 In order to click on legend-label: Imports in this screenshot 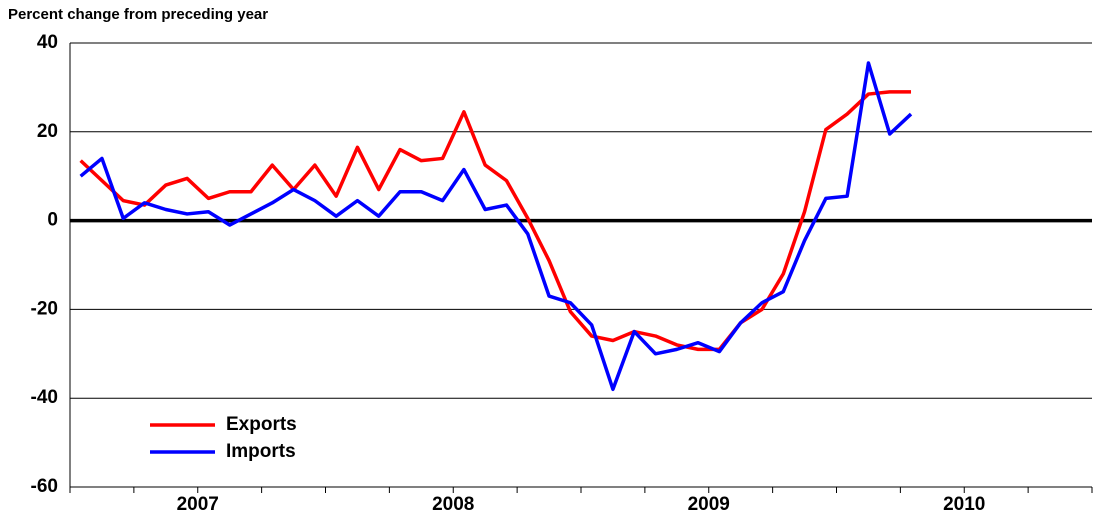, I will do `click(261, 451)`.